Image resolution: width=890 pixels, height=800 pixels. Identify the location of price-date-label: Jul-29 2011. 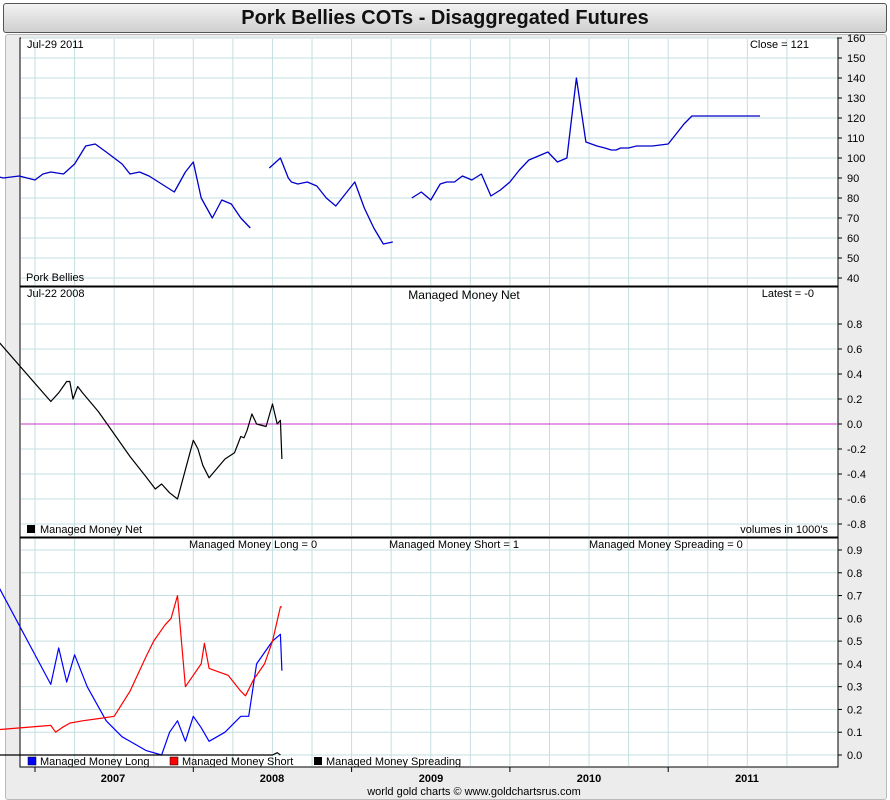
(55, 45).